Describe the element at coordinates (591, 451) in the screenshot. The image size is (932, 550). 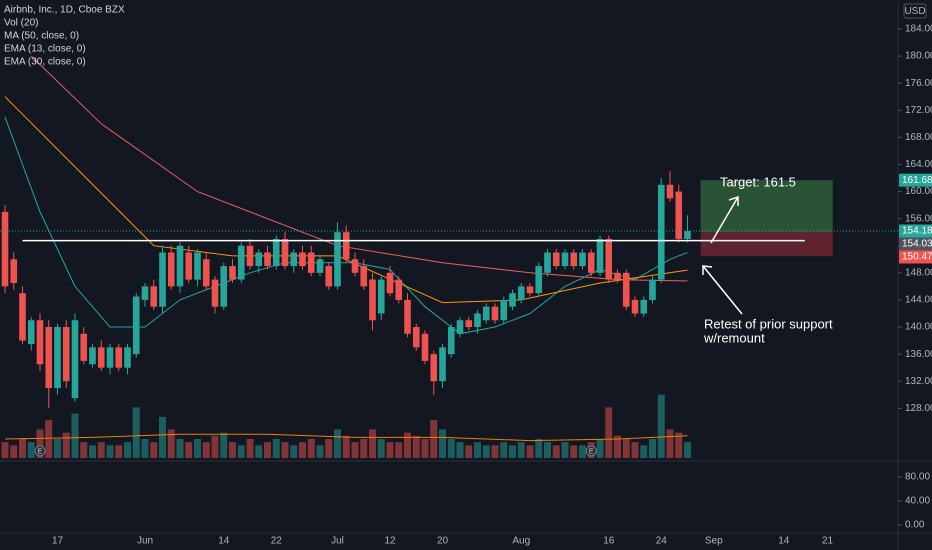
I see `event-label: E` at that location.